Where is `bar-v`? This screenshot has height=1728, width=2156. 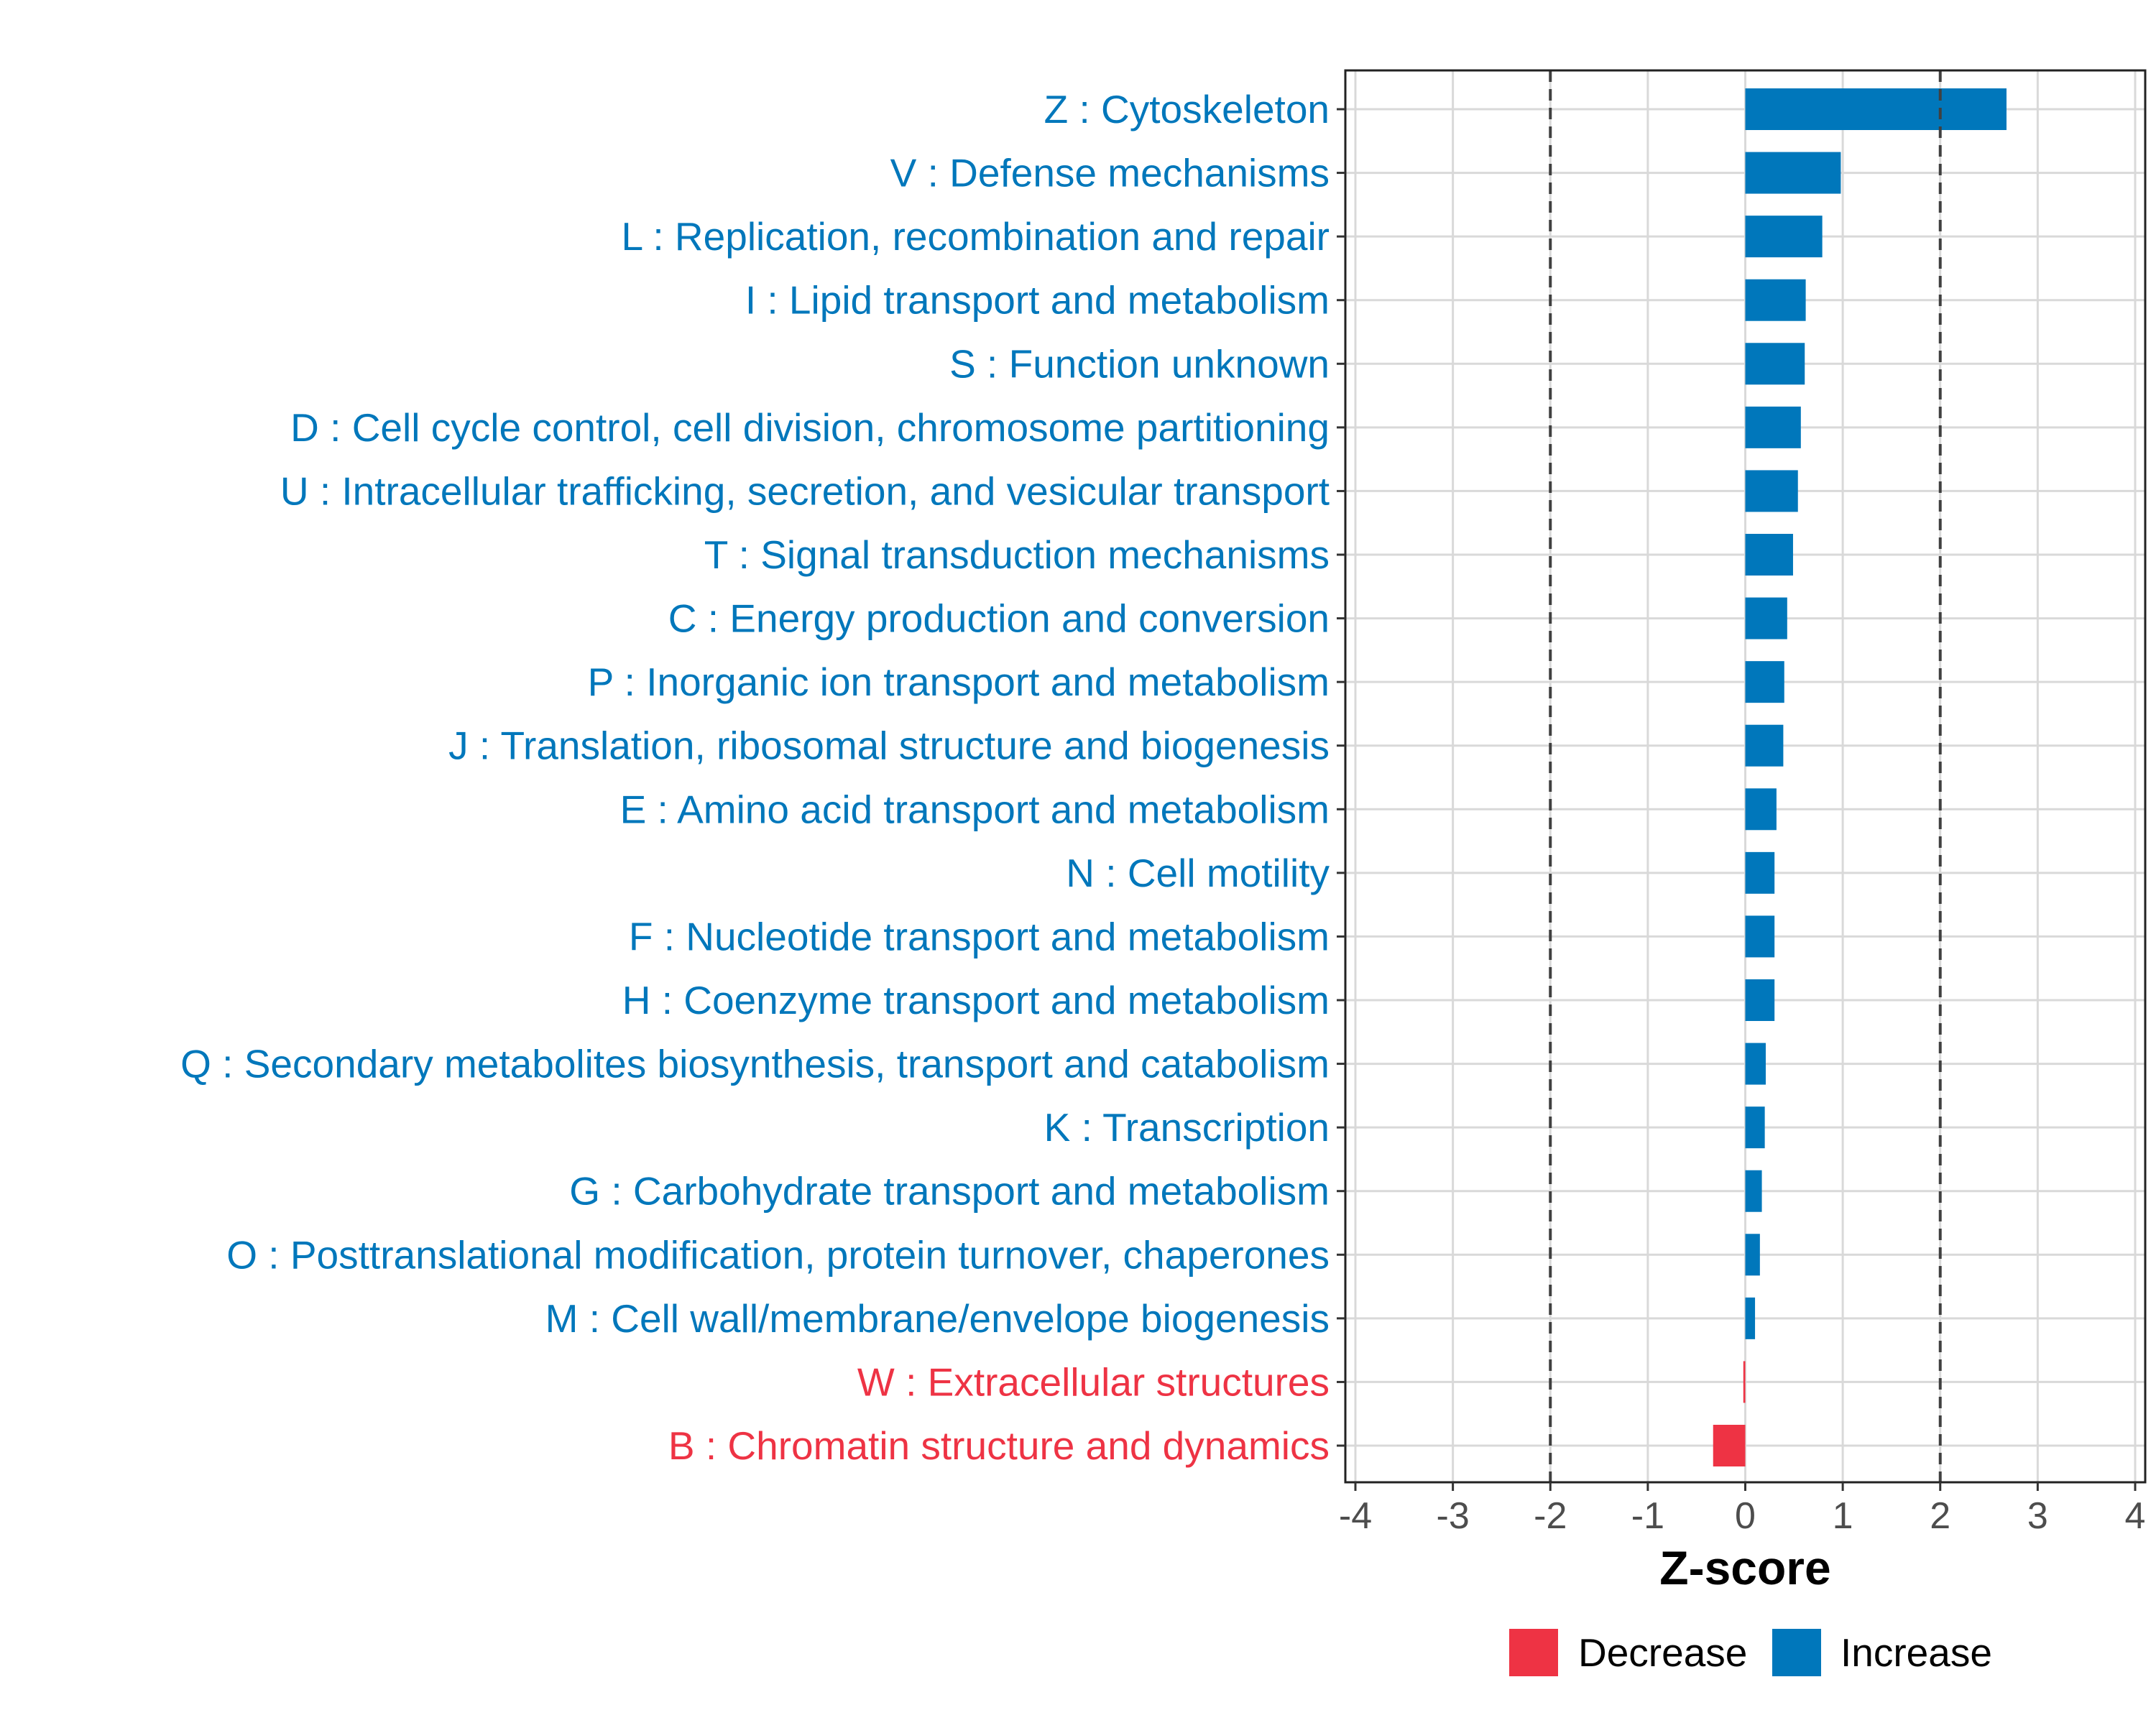
bar-v is located at coordinates (1793, 173).